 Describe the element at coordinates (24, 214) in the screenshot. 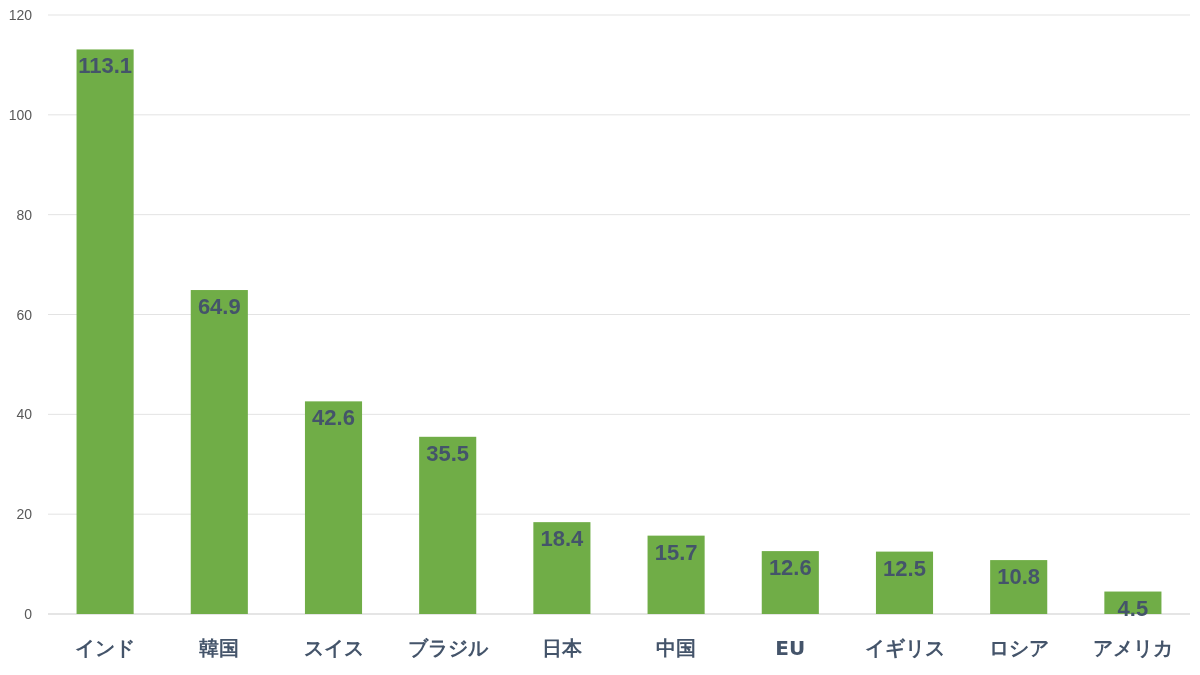

I see `y-tick-label: 80` at that location.